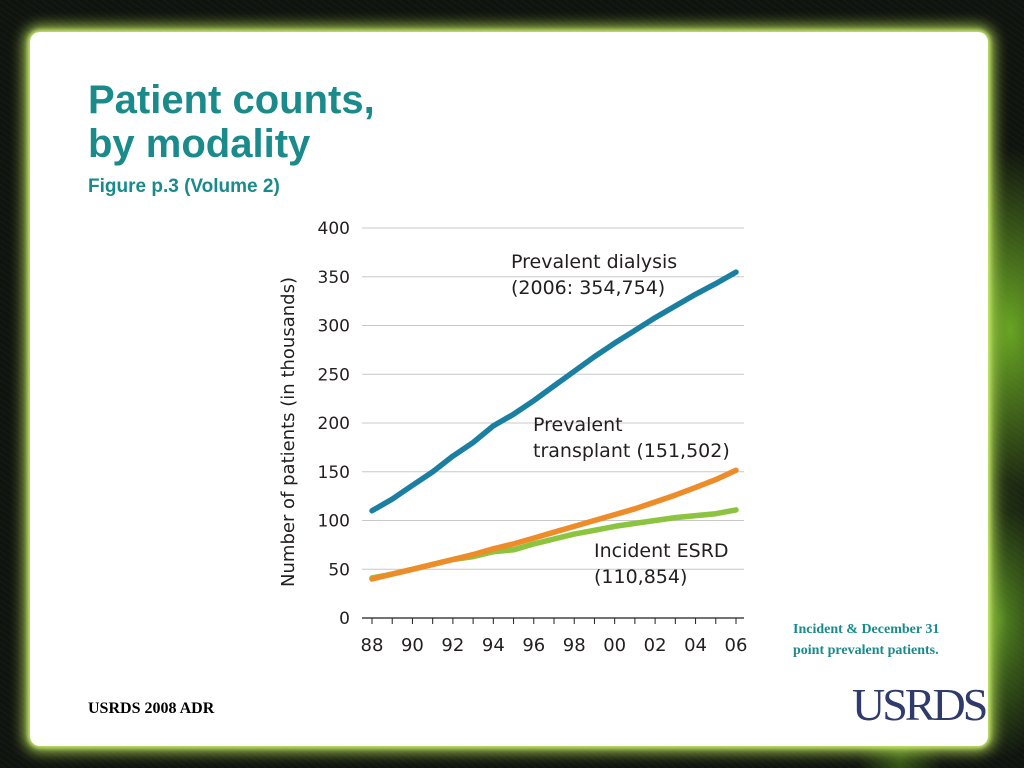  Describe the element at coordinates (334, 327) in the screenshot. I see `y-tick-label-300: 300` at that location.